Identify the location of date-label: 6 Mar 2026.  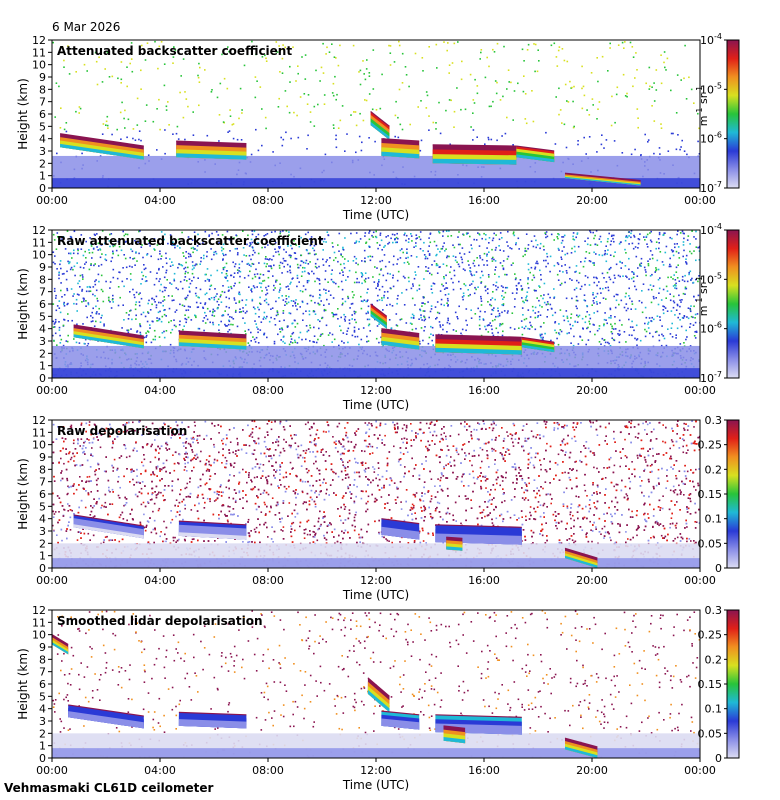
(86, 27).